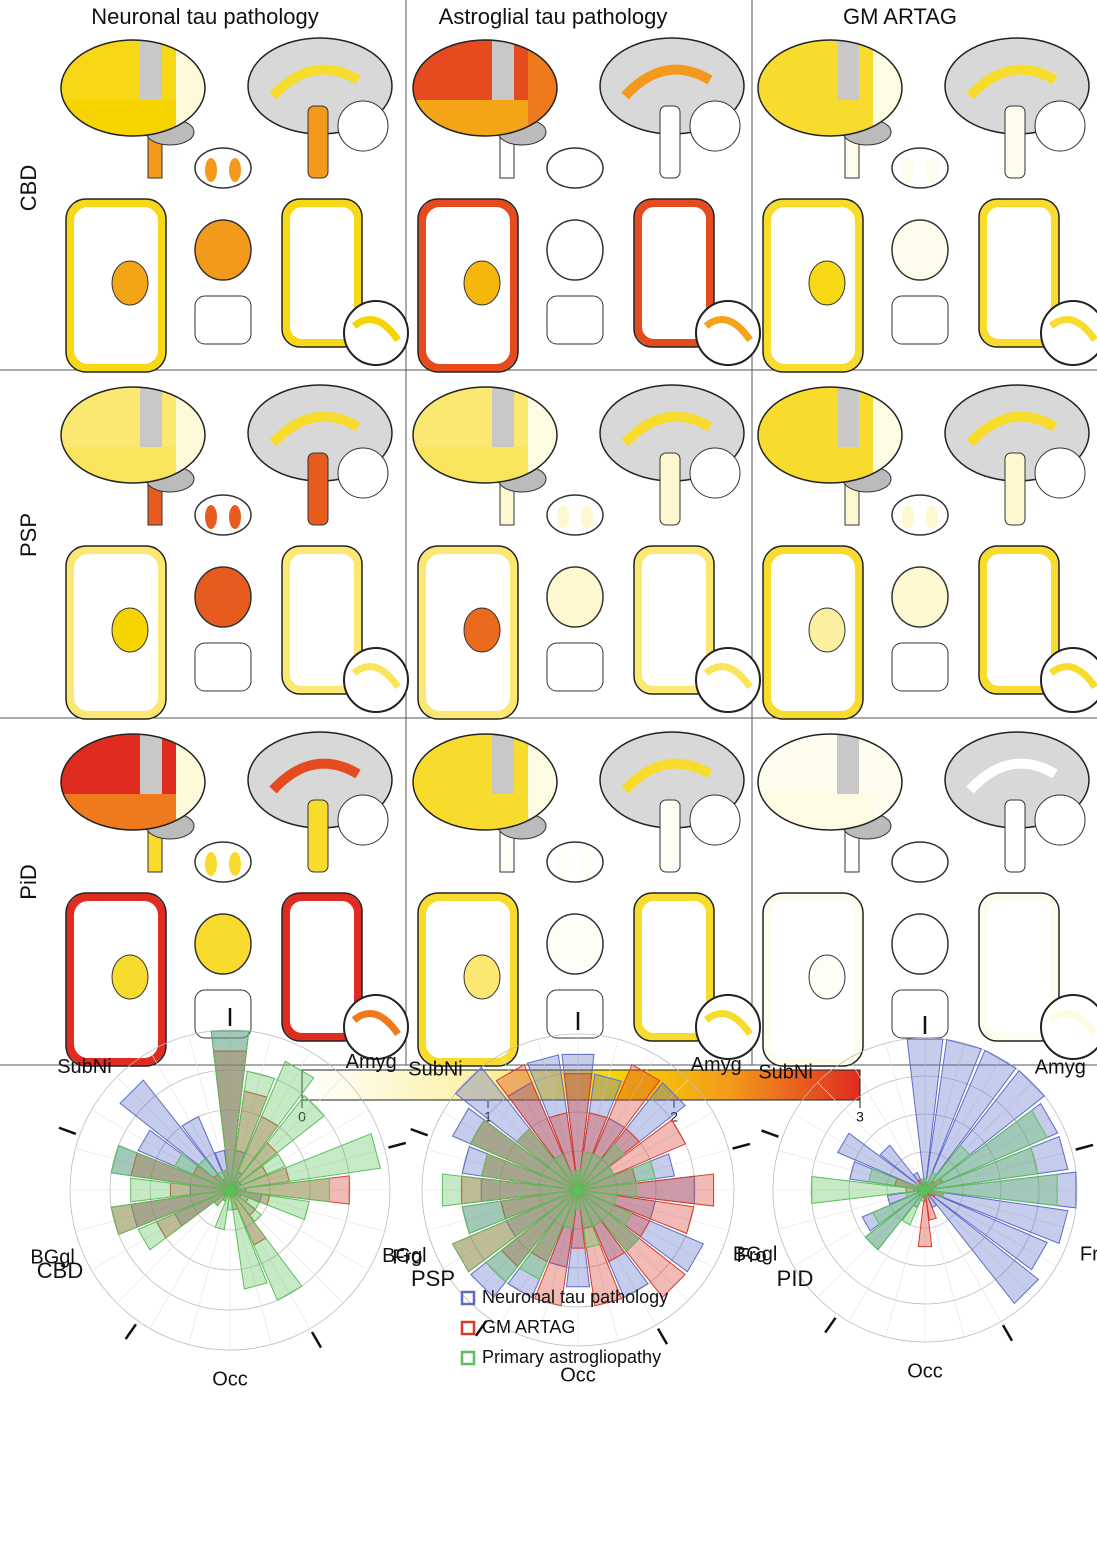  Describe the element at coordinates (795, 1278) in the screenshot. I see `radar-label: PID` at that location.